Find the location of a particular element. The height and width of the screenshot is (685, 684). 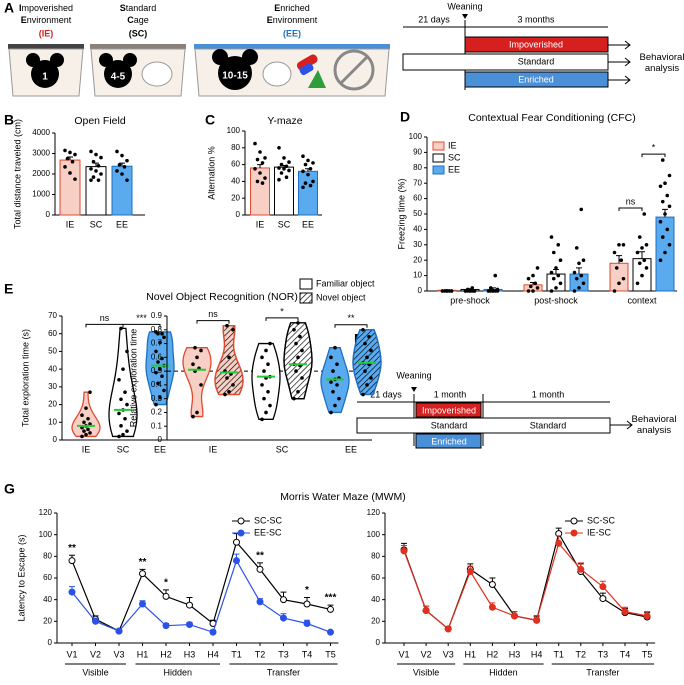

sig-label: ** is located at coordinates (72, 548).